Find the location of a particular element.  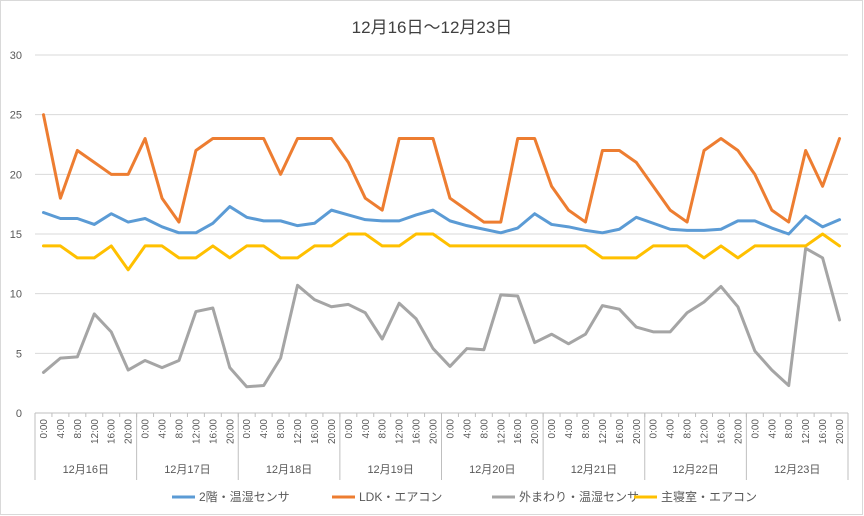

y-axis: 0 5 10 15 20 25 30 is located at coordinates (16, 235).